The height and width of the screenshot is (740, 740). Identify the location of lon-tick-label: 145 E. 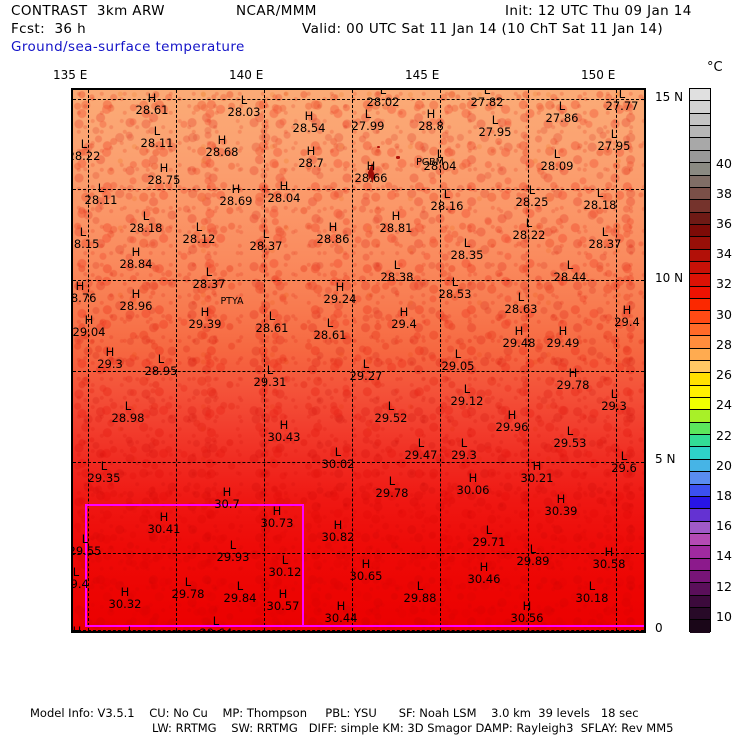
(422, 75).